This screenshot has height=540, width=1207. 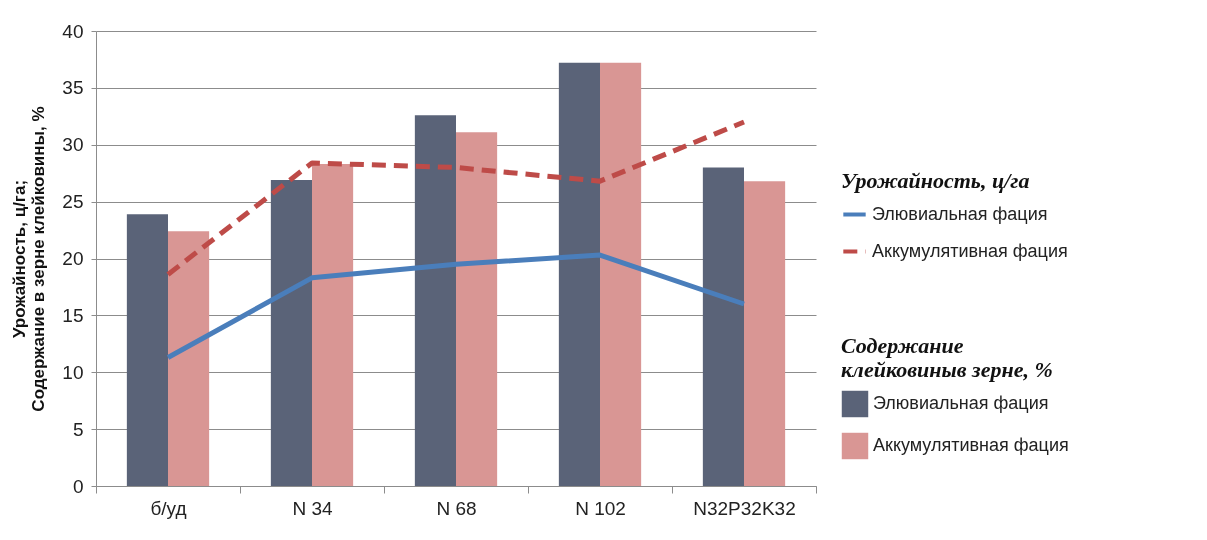 I want to click on y-tick-label: 30, so click(x=73, y=145).